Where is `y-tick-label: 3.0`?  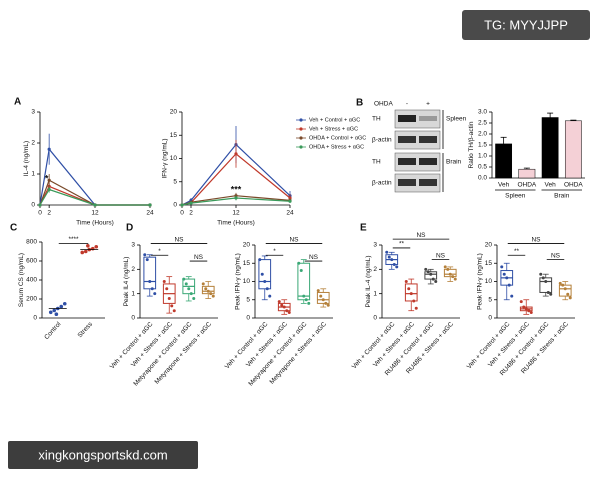
y-tick-label: 3.0 is located at coordinates (482, 112).